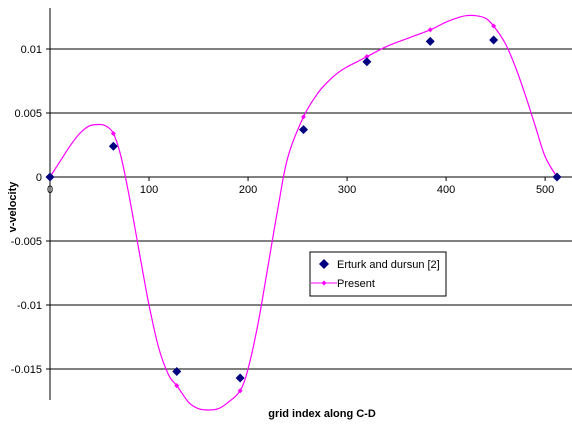 Image resolution: width=572 pixels, height=431 pixels. What do you see at coordinates (388, 265) in the screenshot?
I see `legend-label-erturk: Erturk and dursun [2]` at bounding box center [388, 265].